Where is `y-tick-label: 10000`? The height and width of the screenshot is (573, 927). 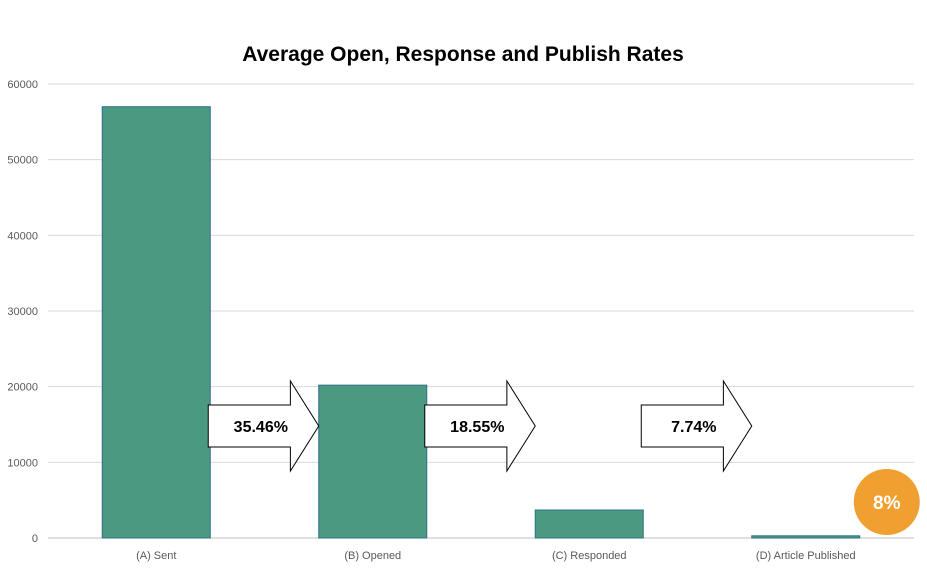
y-tick-label: 10000 is located at coordinates (22, 463).